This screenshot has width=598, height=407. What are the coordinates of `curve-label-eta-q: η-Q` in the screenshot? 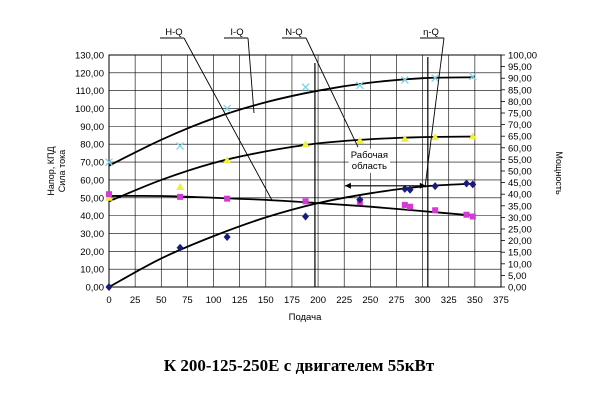 It's located at (431, 32).